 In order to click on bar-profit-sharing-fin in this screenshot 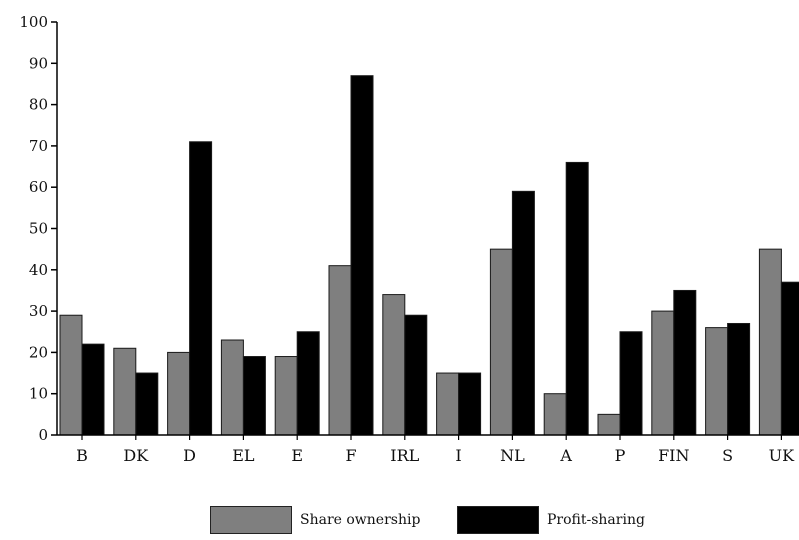, I will do `click(685, 362)`.